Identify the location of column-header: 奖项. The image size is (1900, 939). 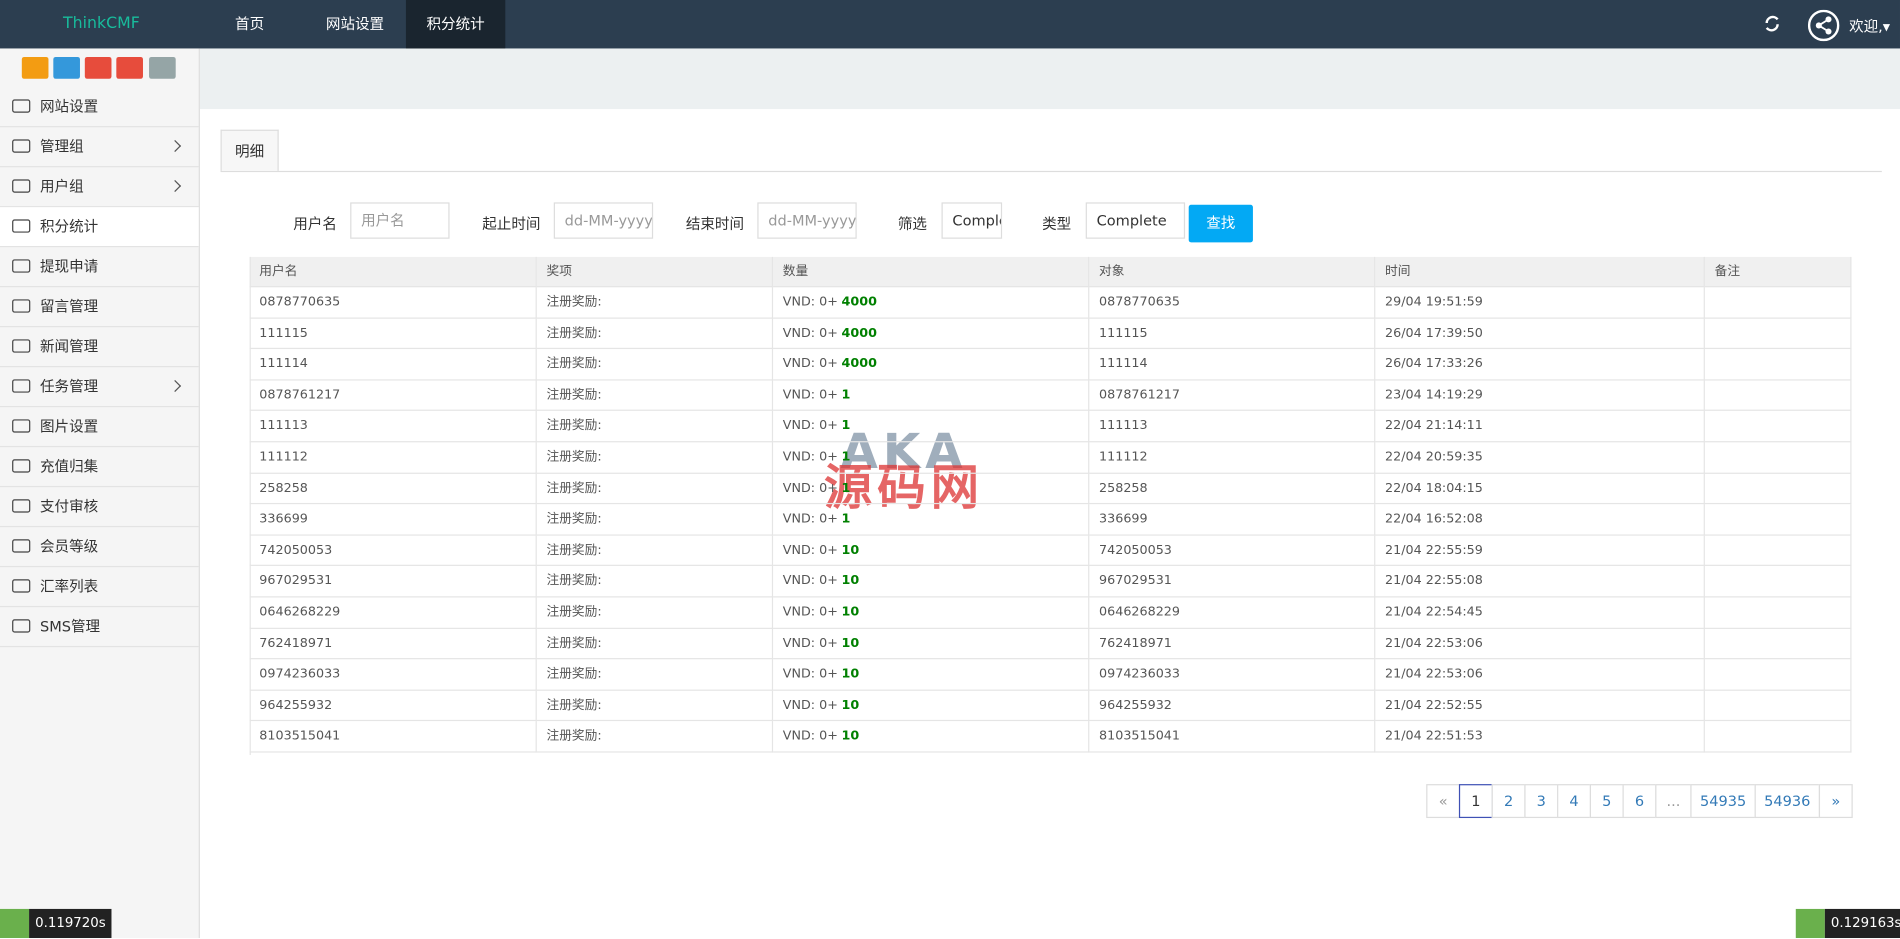
(655, 272).